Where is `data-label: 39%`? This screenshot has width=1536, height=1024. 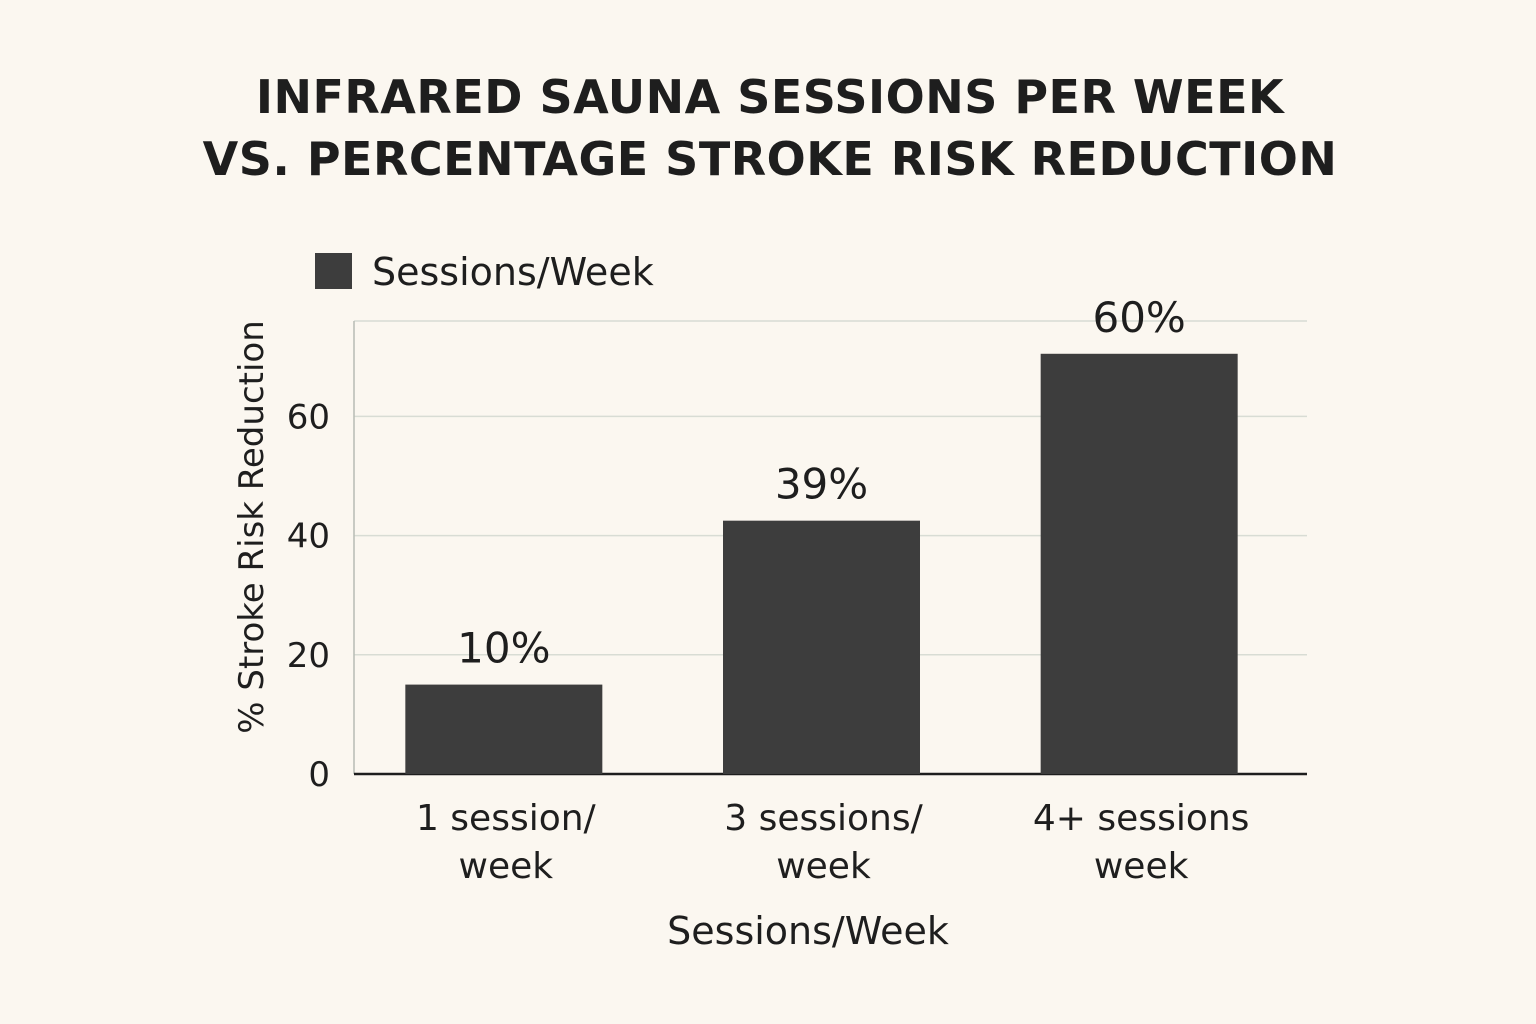
data-label: 39% is located at coordinates (821, 484).